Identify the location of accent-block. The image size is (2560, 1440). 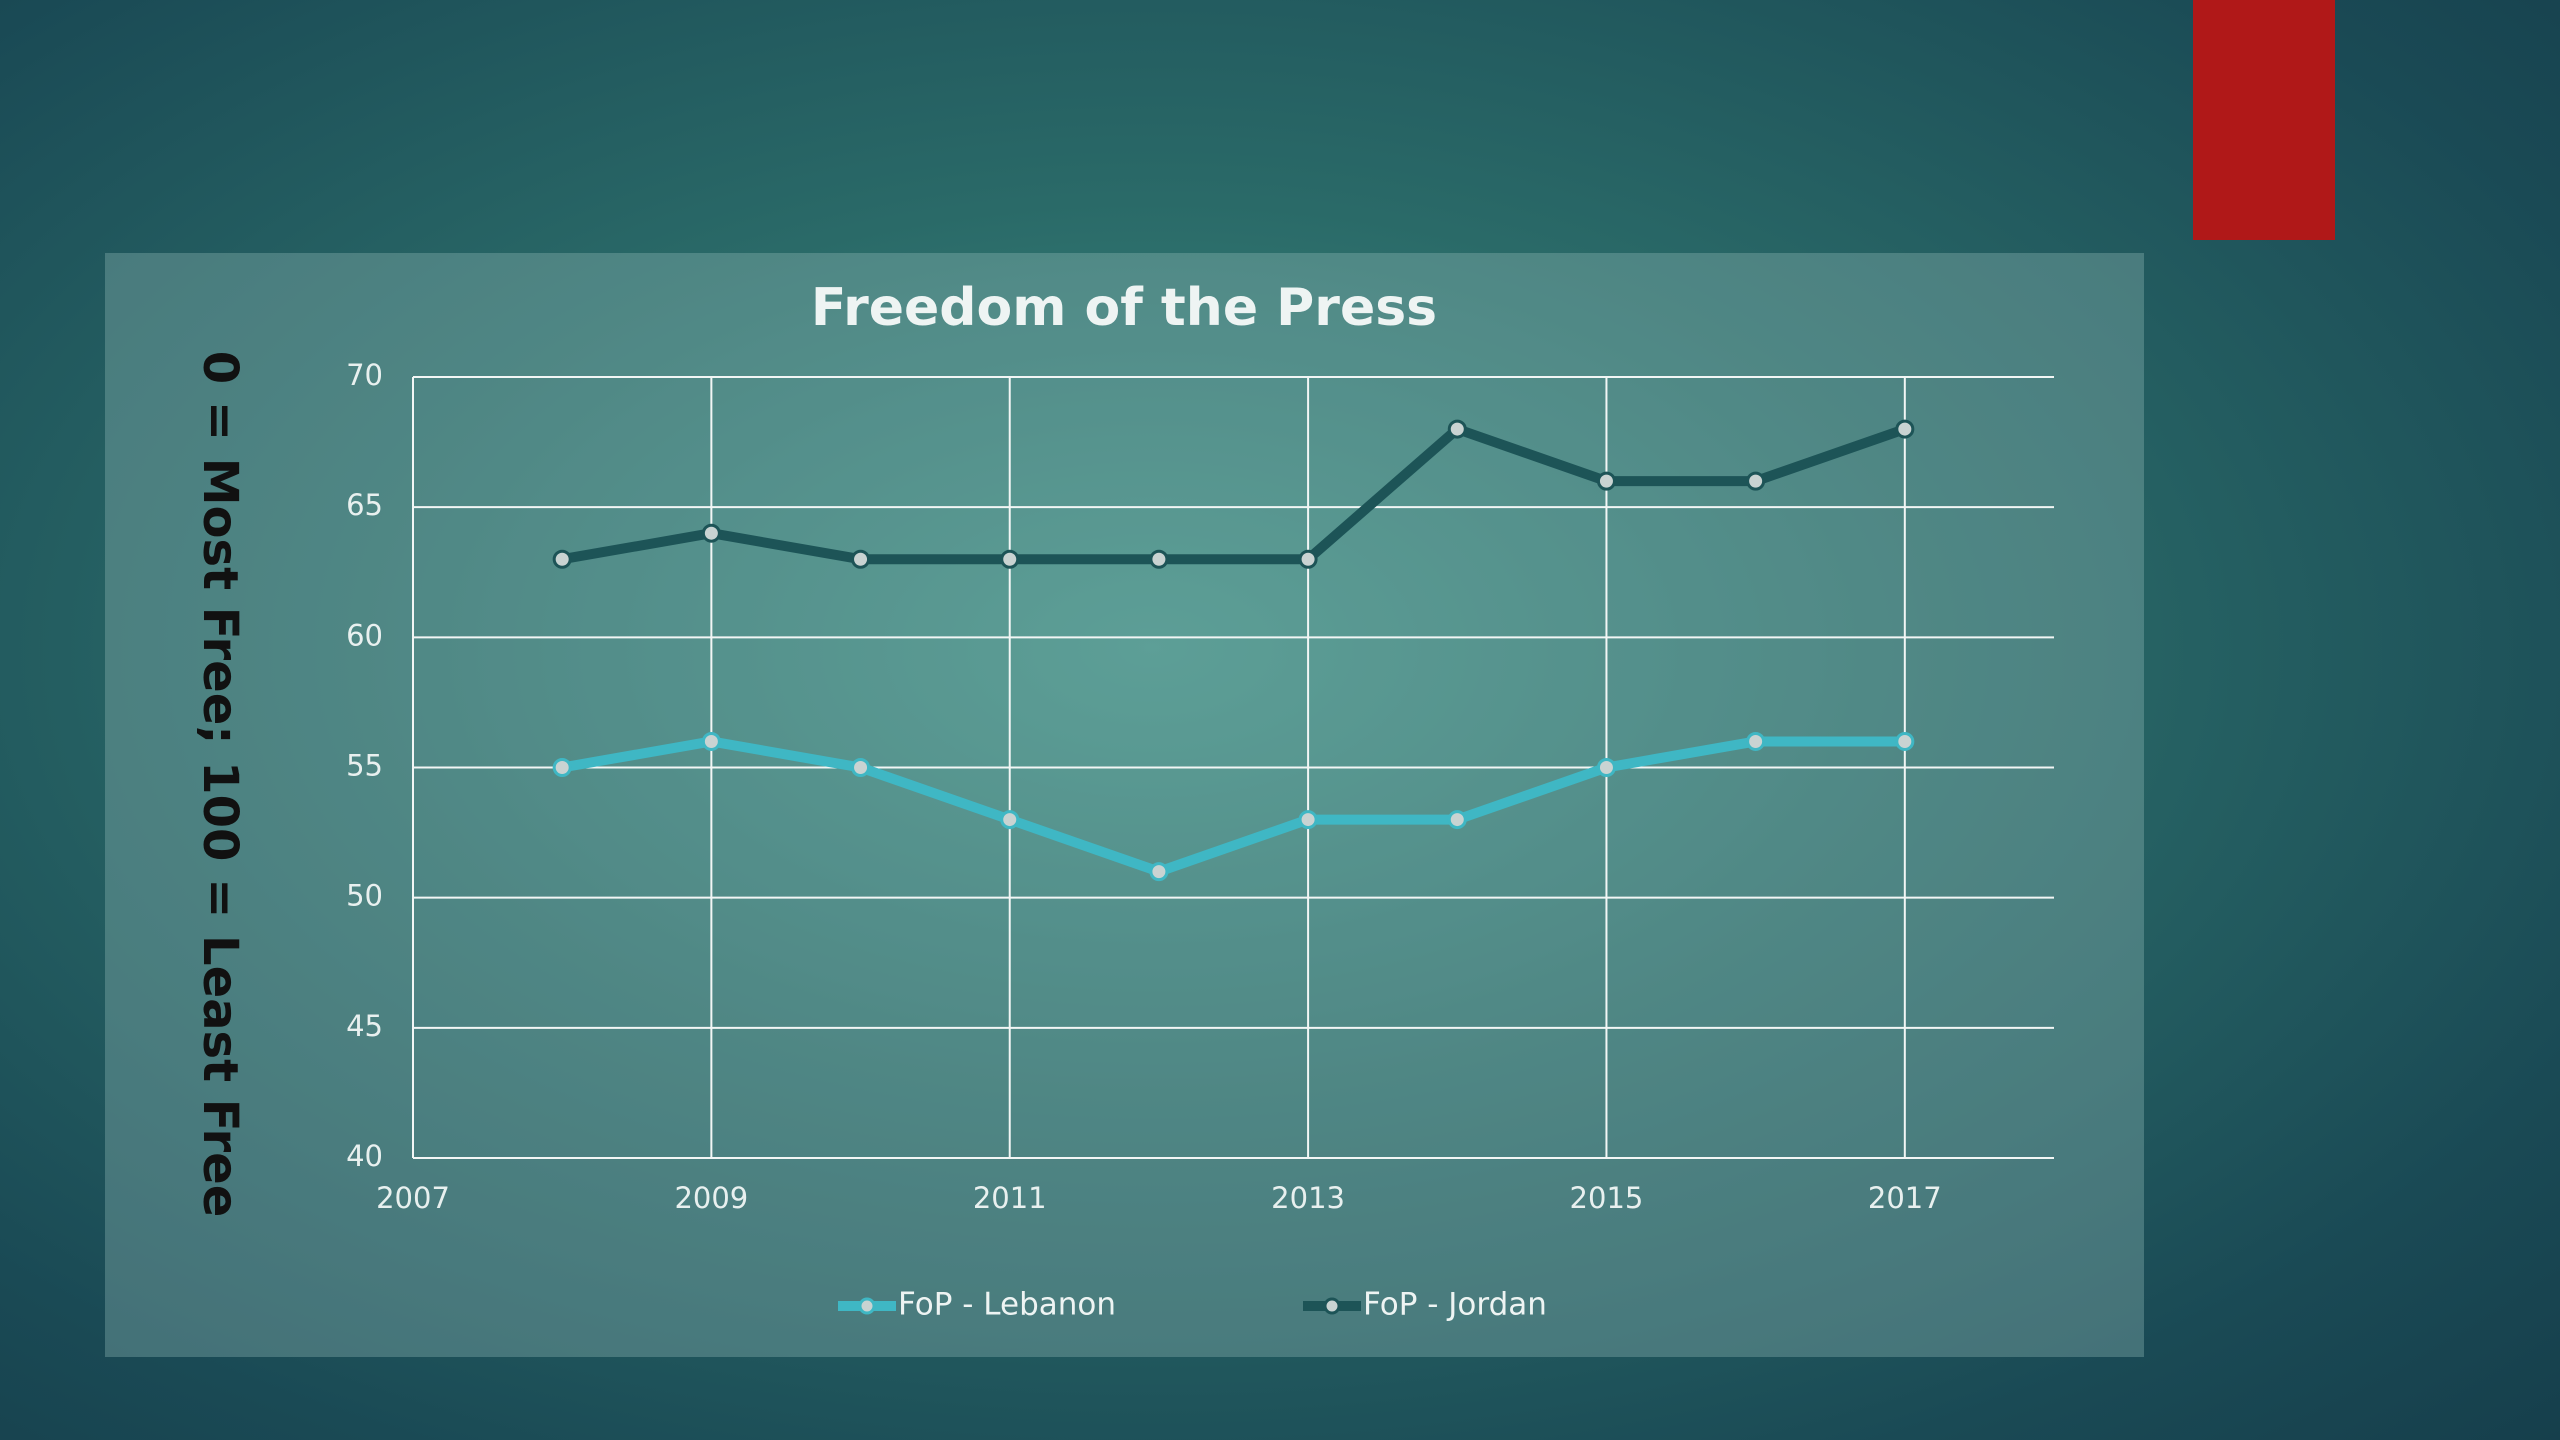
(2264, 120).